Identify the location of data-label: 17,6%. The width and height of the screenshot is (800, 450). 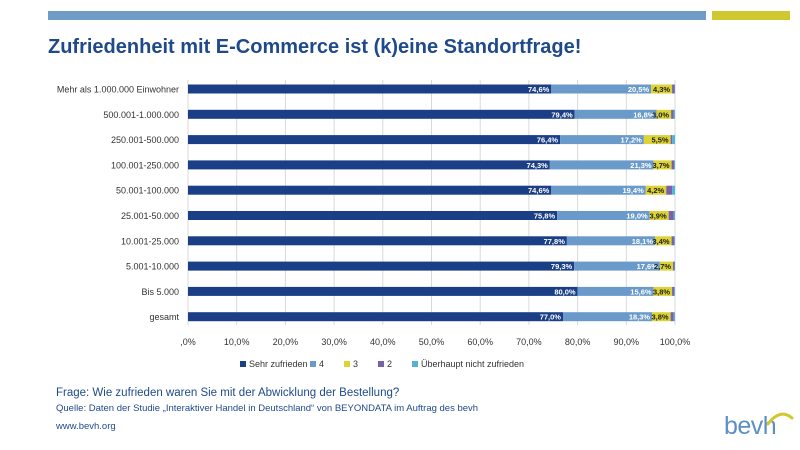
(648, 266).